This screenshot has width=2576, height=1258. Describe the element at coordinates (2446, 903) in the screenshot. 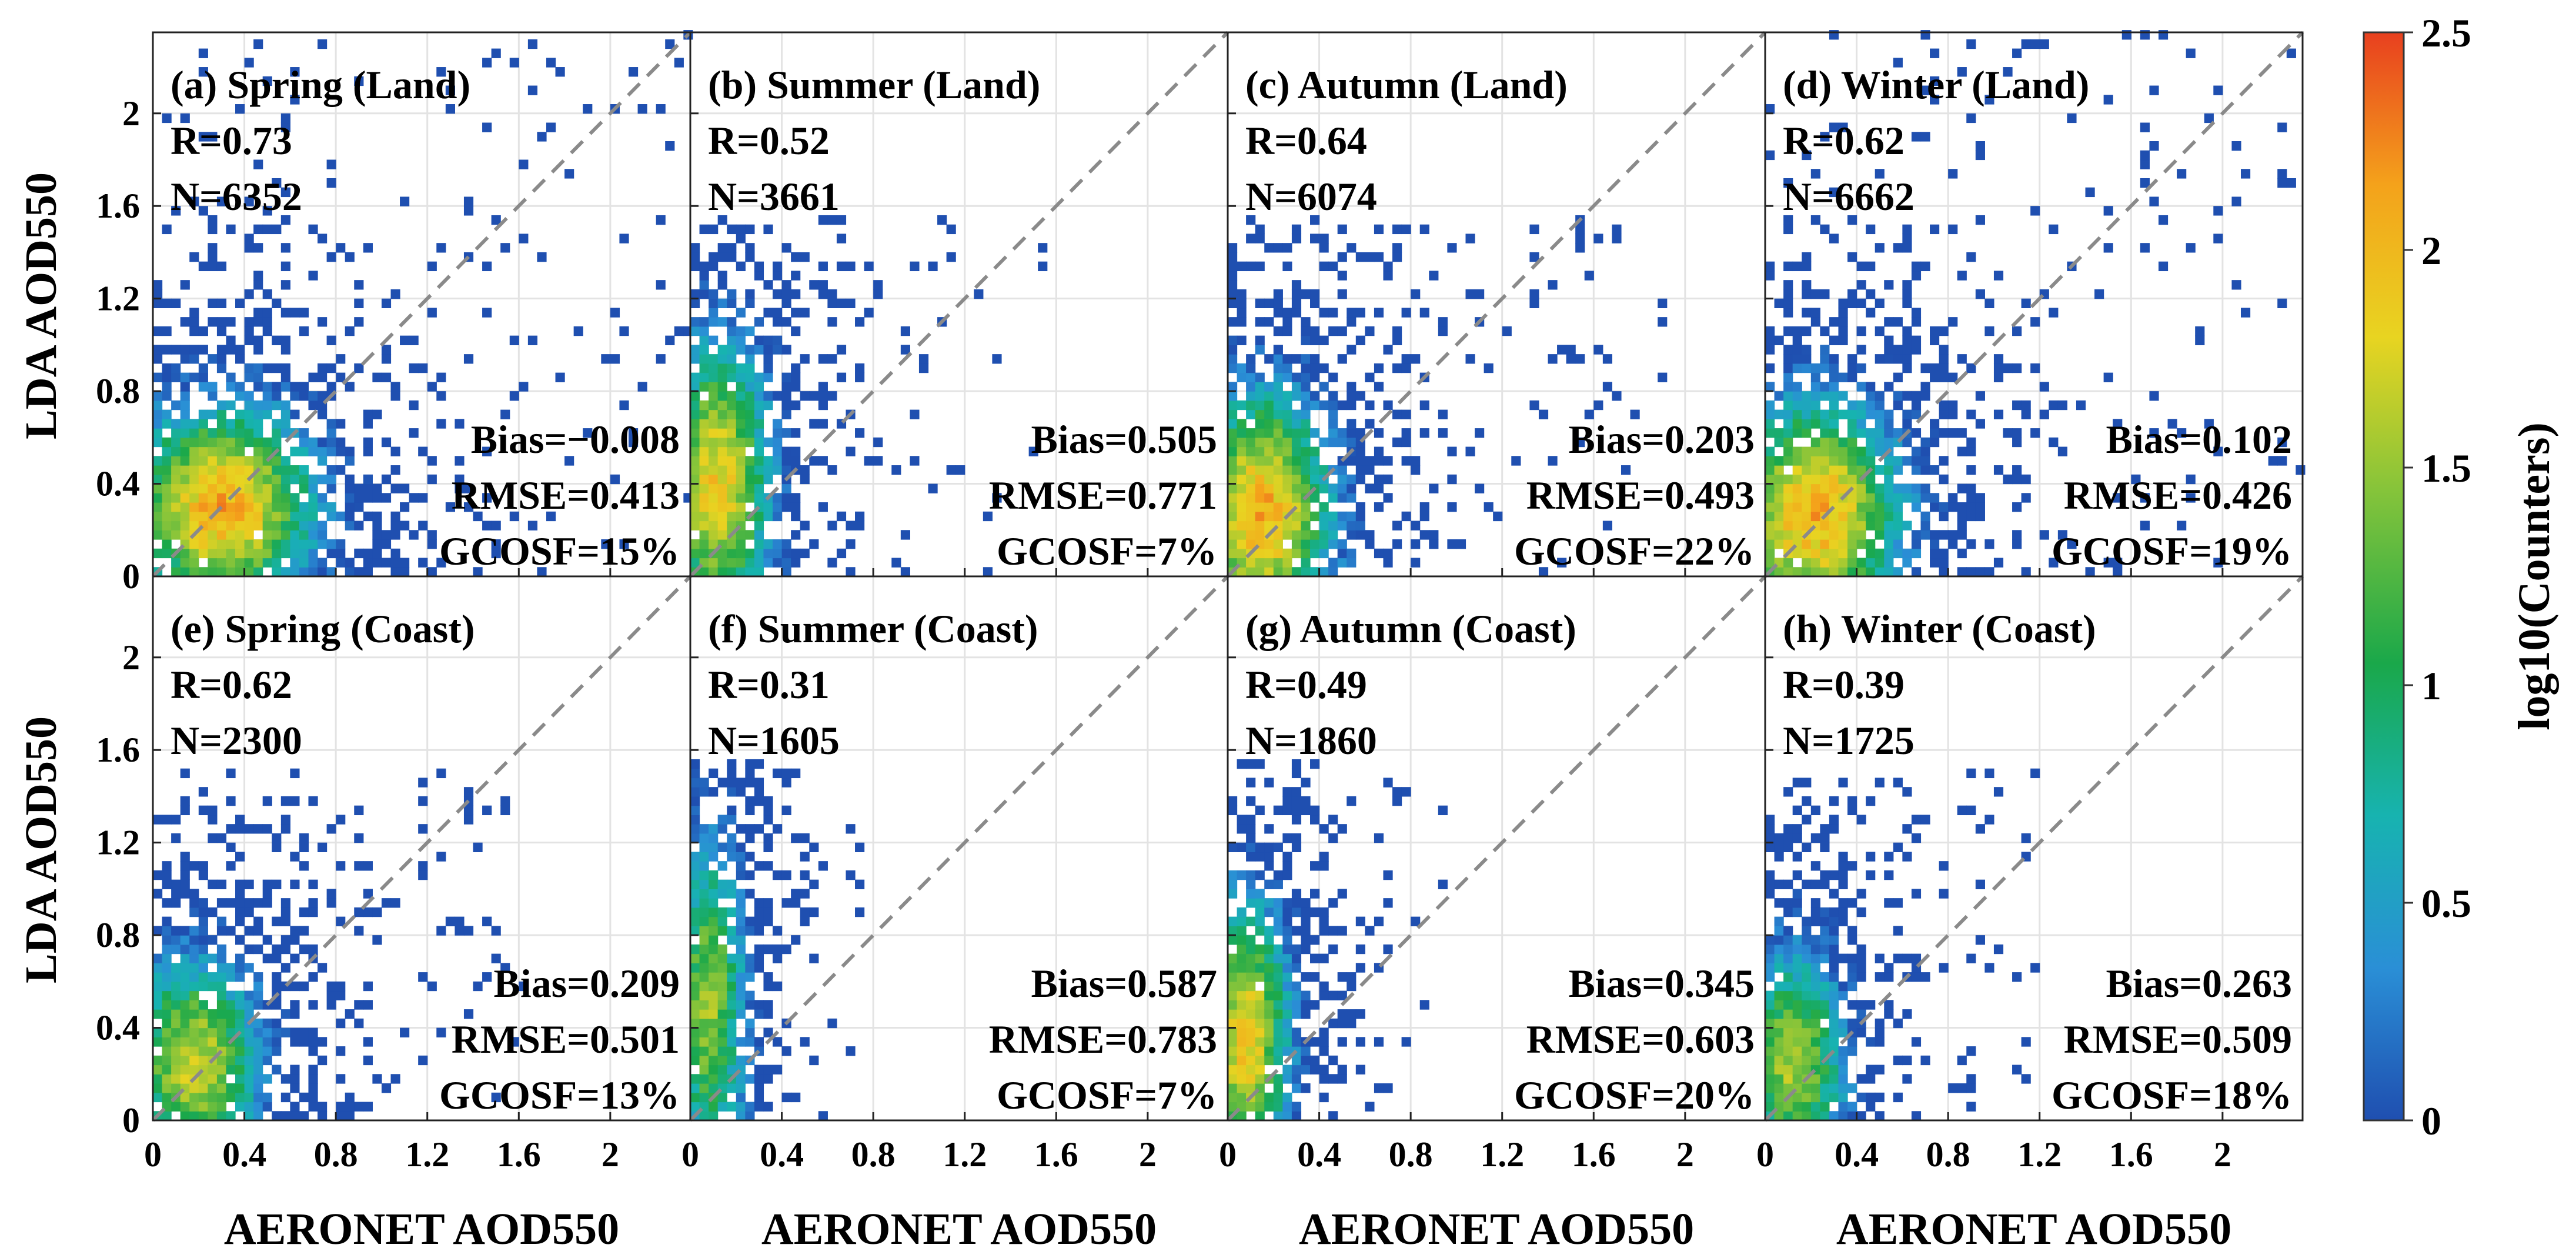

I see `colorbar-tick-label: 0.5` at that location.